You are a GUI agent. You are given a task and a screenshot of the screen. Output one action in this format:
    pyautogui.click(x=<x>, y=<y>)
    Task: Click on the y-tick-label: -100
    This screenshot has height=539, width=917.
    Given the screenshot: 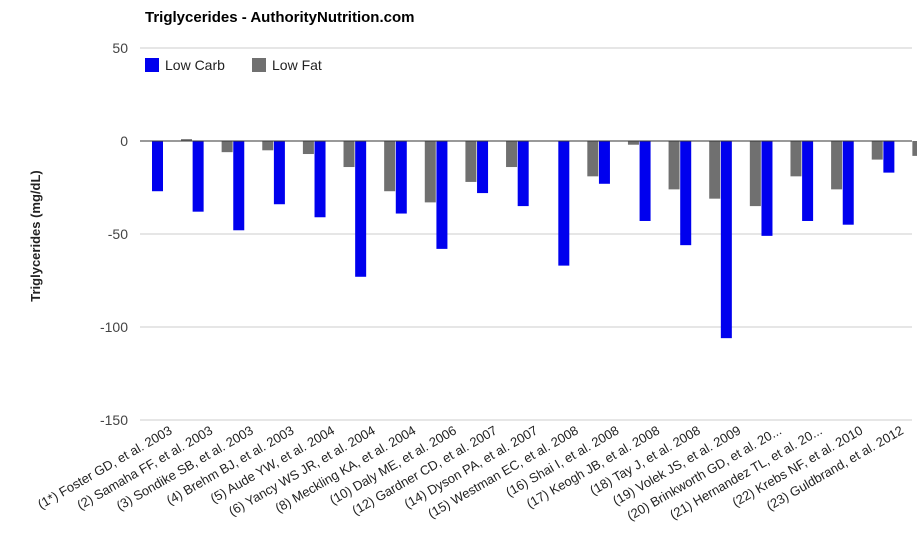 What is the action you would take?
    pyautogui.click(x=114, y=327)
    